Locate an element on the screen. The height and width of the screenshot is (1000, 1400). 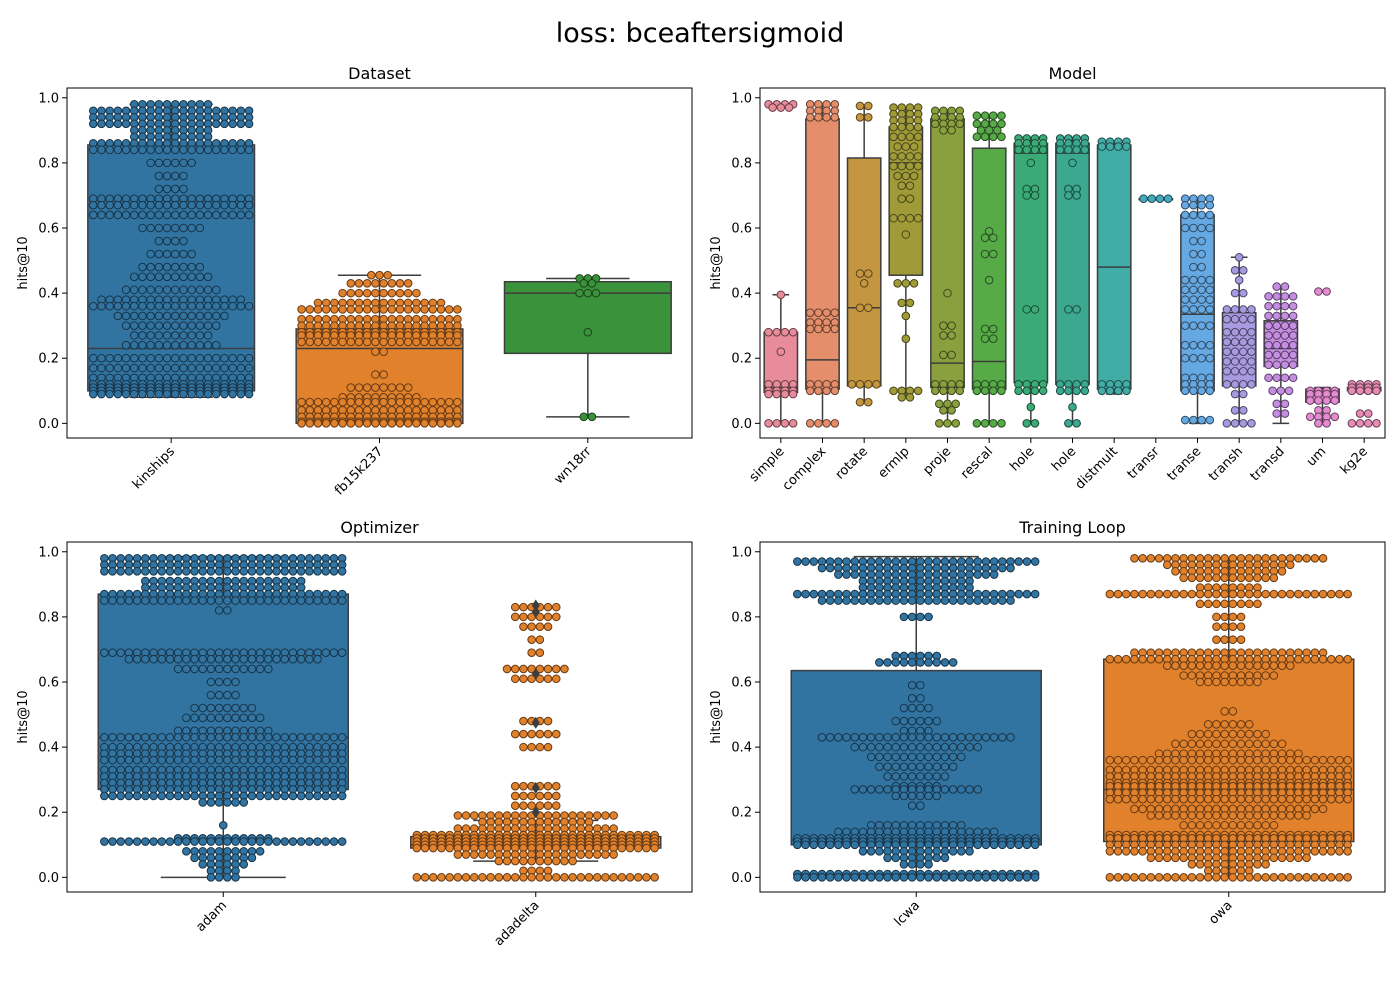
y-axis-label: hits@10 is located at coordinates (716, 262).